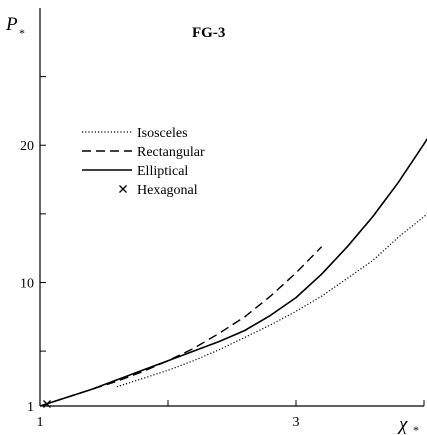 The height and width of the screenshot is (435, 427). I want to click on legend: Isosceles Rectangular Elliptical Hexagonal, so click(143, 162).